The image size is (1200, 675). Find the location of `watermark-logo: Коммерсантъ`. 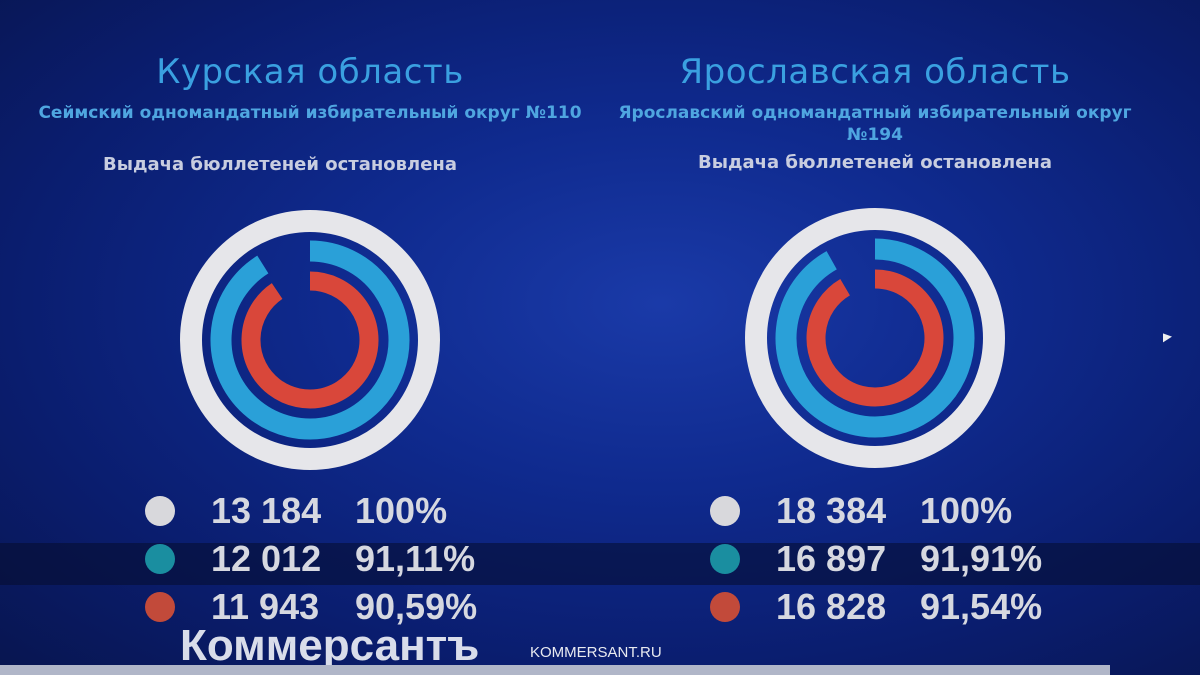

watermark-logo: Коммерсантъ is located at coordinates (330, 645).